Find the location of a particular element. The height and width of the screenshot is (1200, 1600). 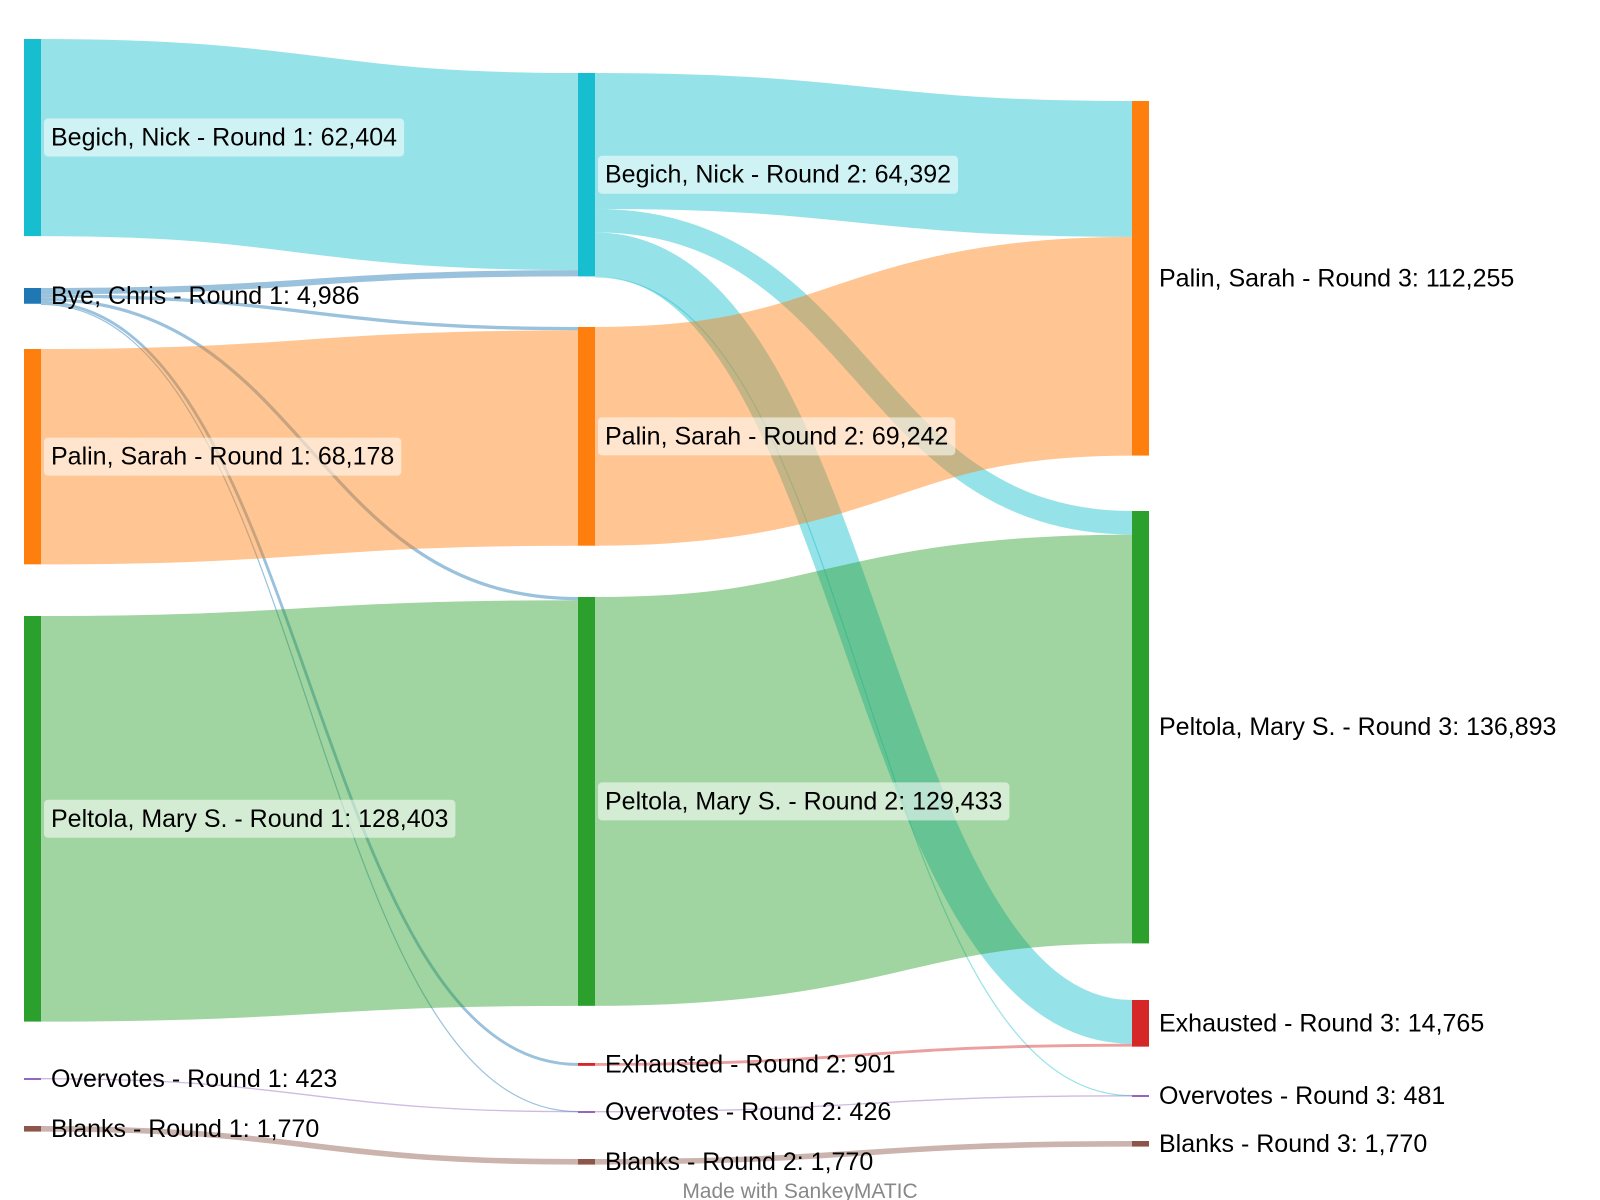

node-peltola3 is located at coordinates (1140, 727).